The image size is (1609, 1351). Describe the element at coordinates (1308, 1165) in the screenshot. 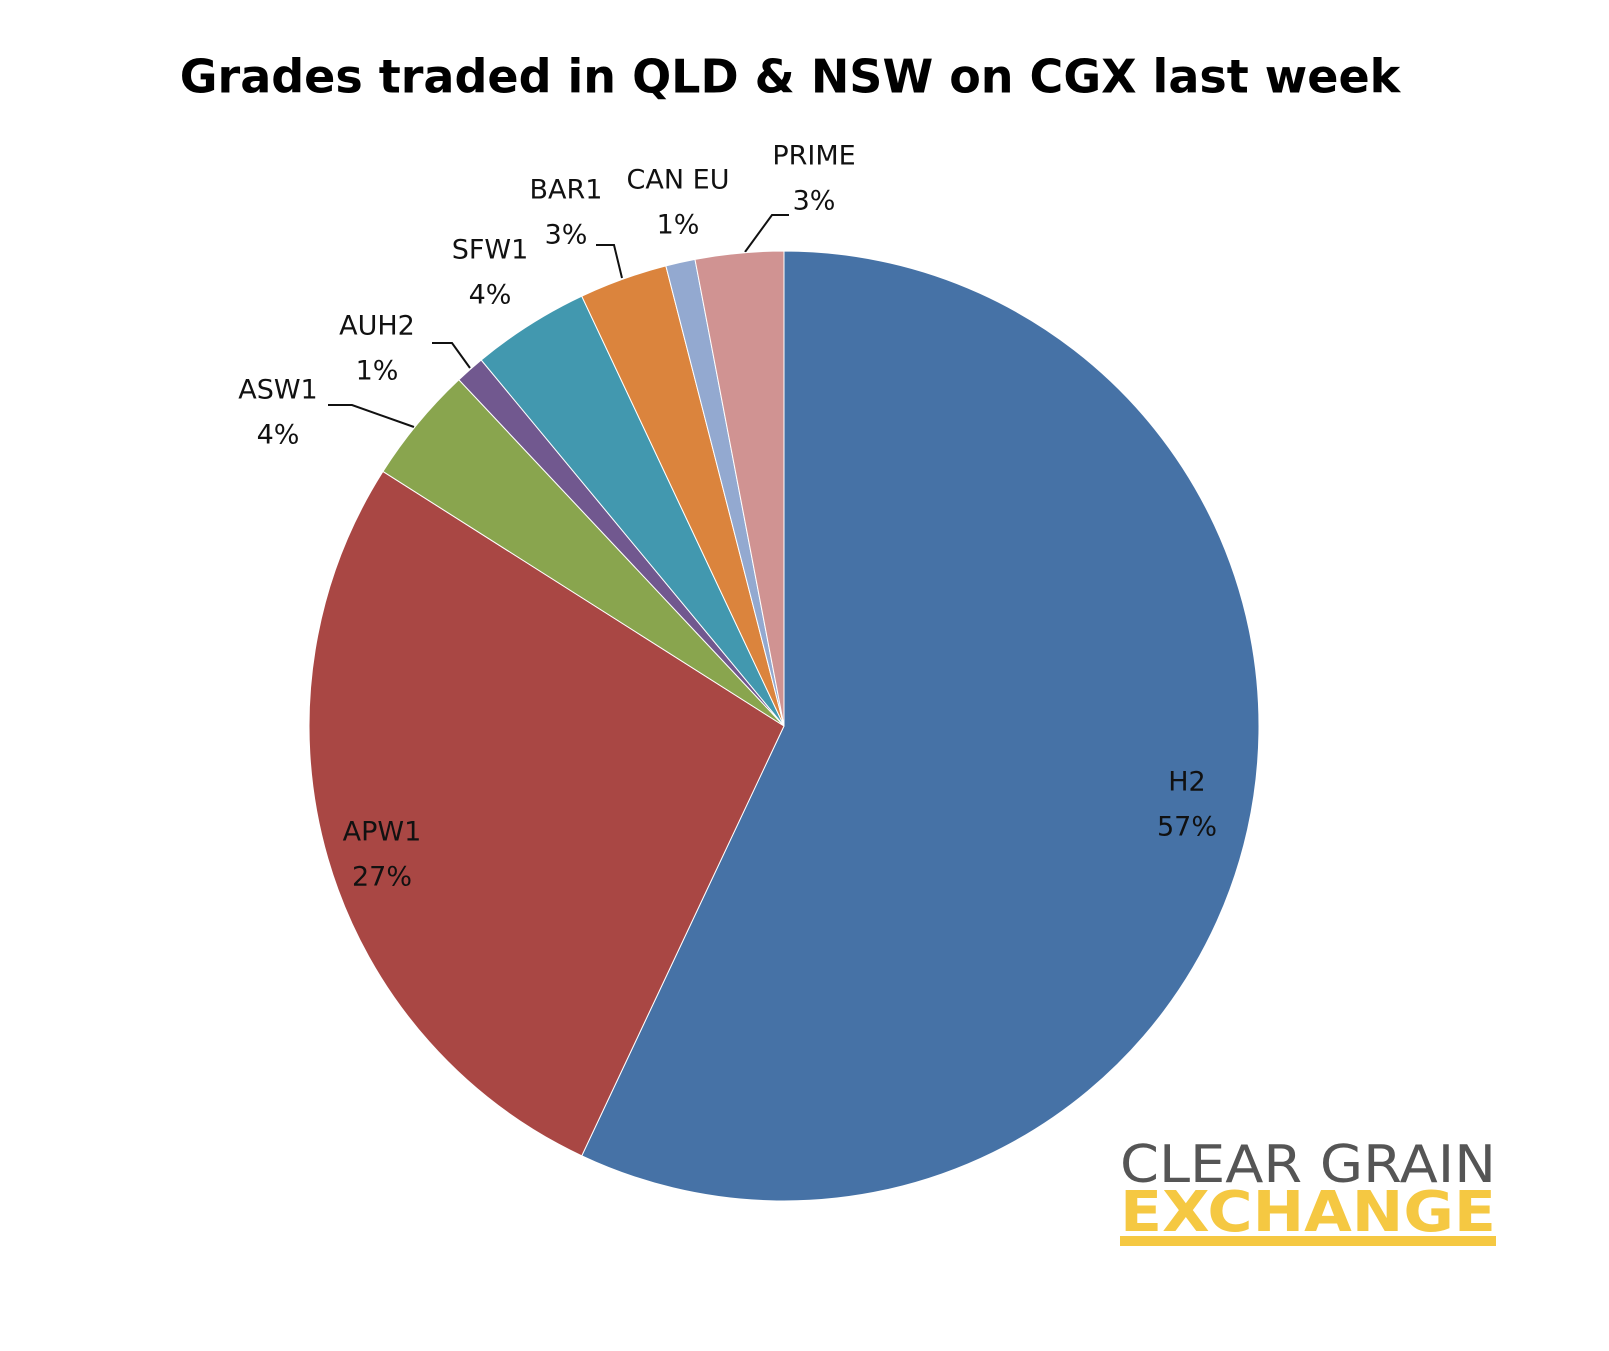

I see `logo-text: CLEAR GRAIN` at that location.